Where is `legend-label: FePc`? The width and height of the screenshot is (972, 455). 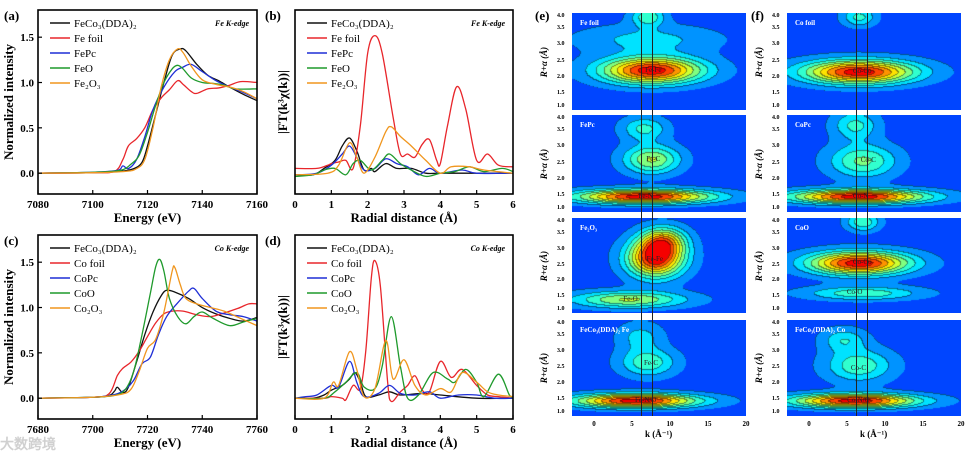 legend-label: FePc is located at coordinates (85, 54).